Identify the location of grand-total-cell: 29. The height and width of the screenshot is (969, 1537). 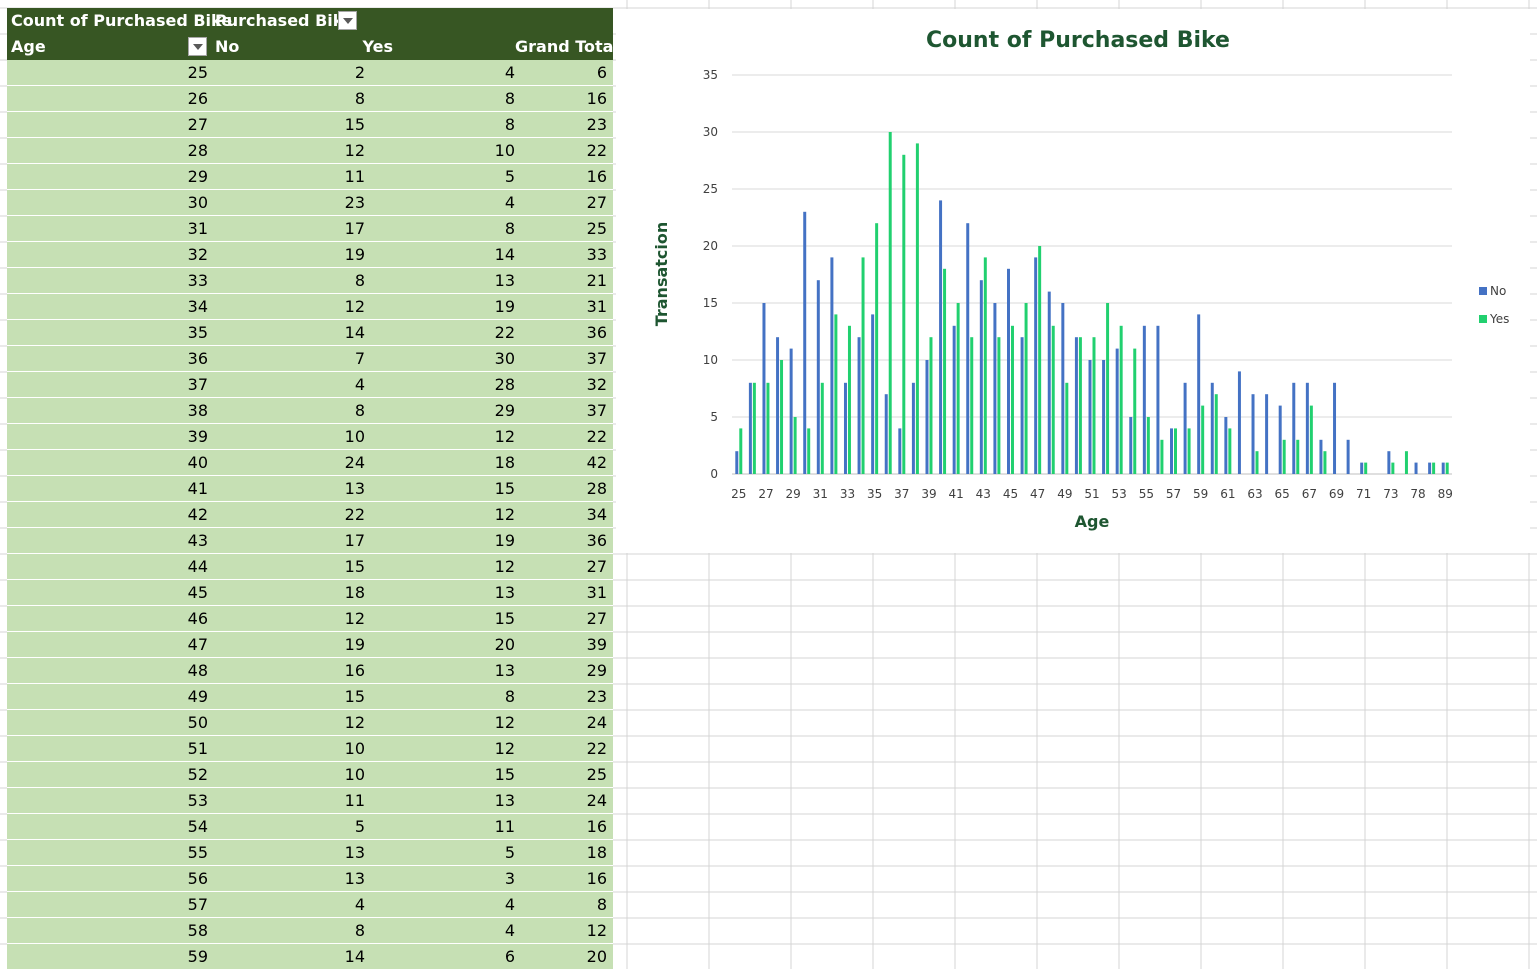
(596, 670).